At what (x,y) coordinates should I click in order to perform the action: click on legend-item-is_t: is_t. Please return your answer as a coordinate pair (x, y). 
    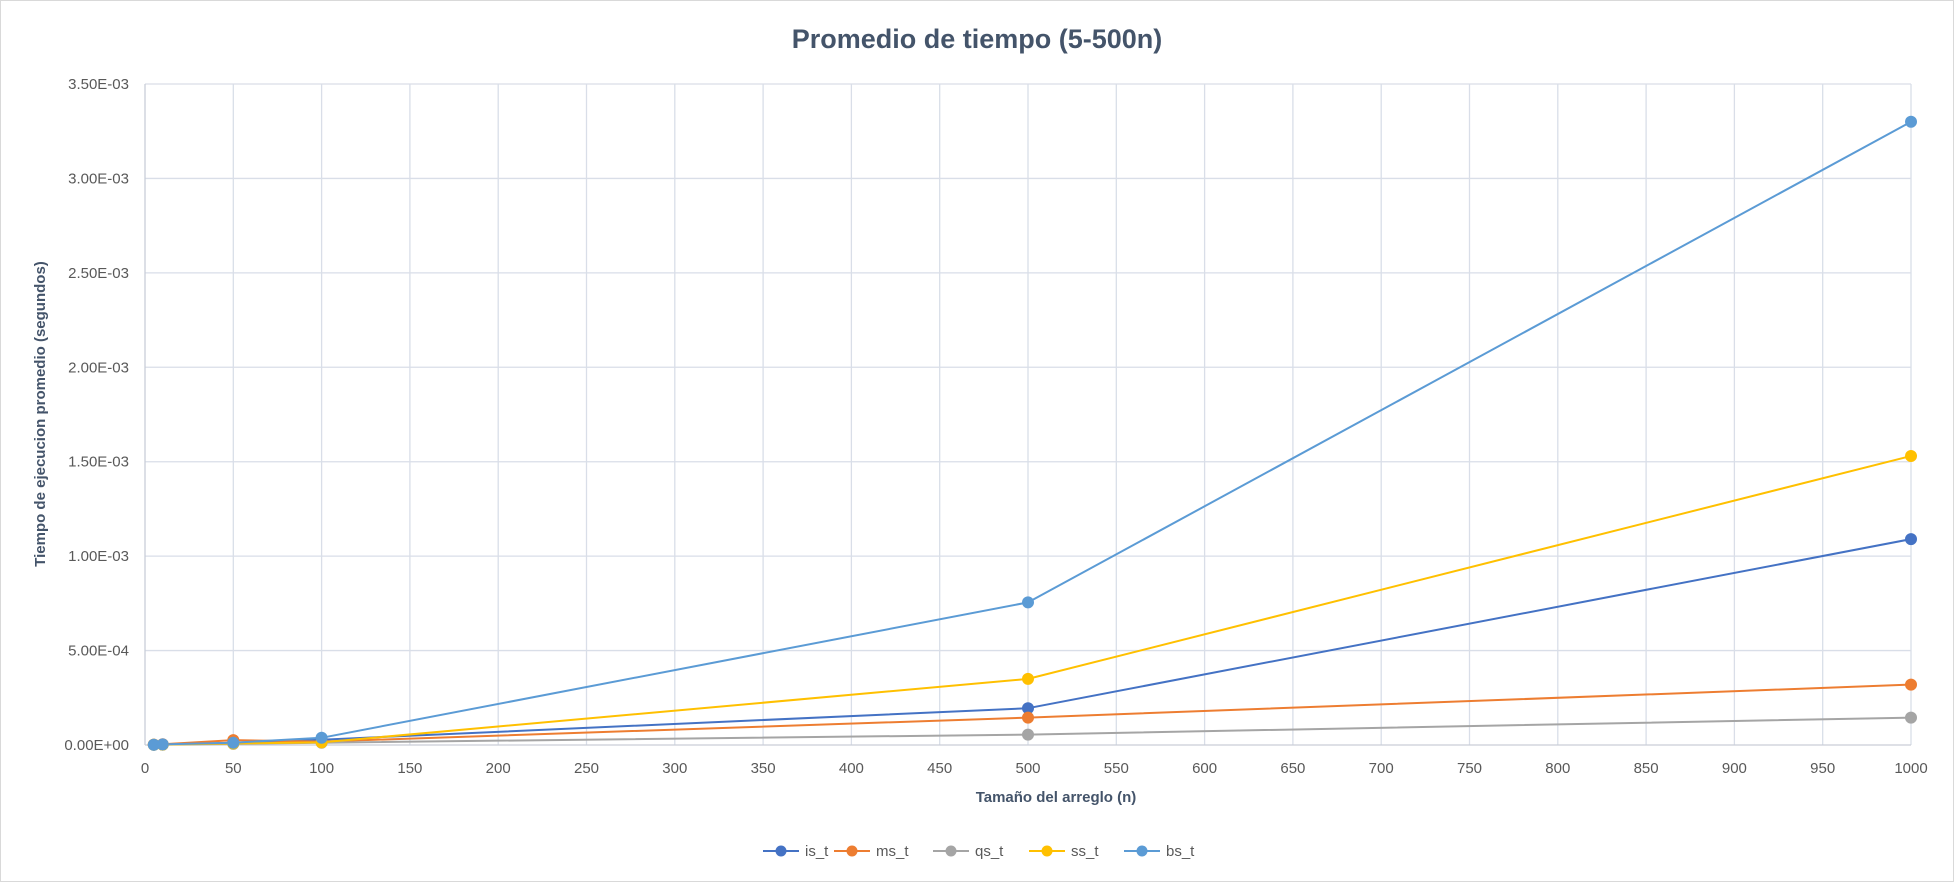
    Looking at the image, I should click on (796, 851).